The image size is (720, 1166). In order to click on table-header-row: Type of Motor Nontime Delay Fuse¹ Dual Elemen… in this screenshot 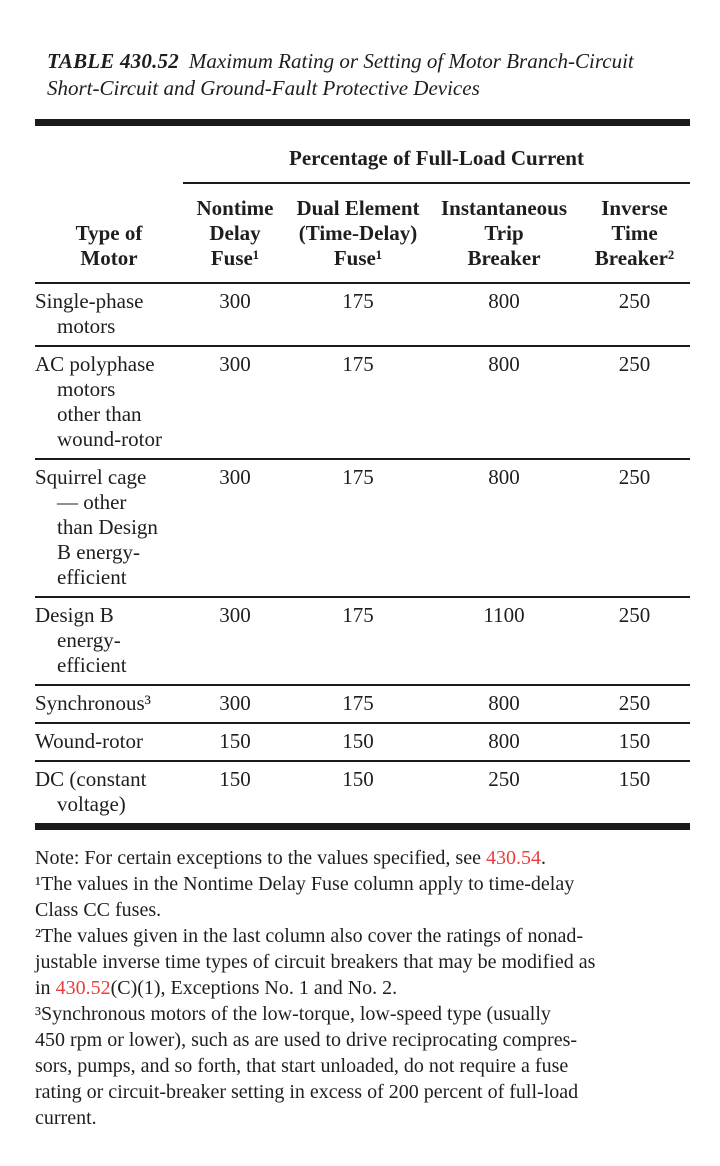, I will do `click(362, 234)`.